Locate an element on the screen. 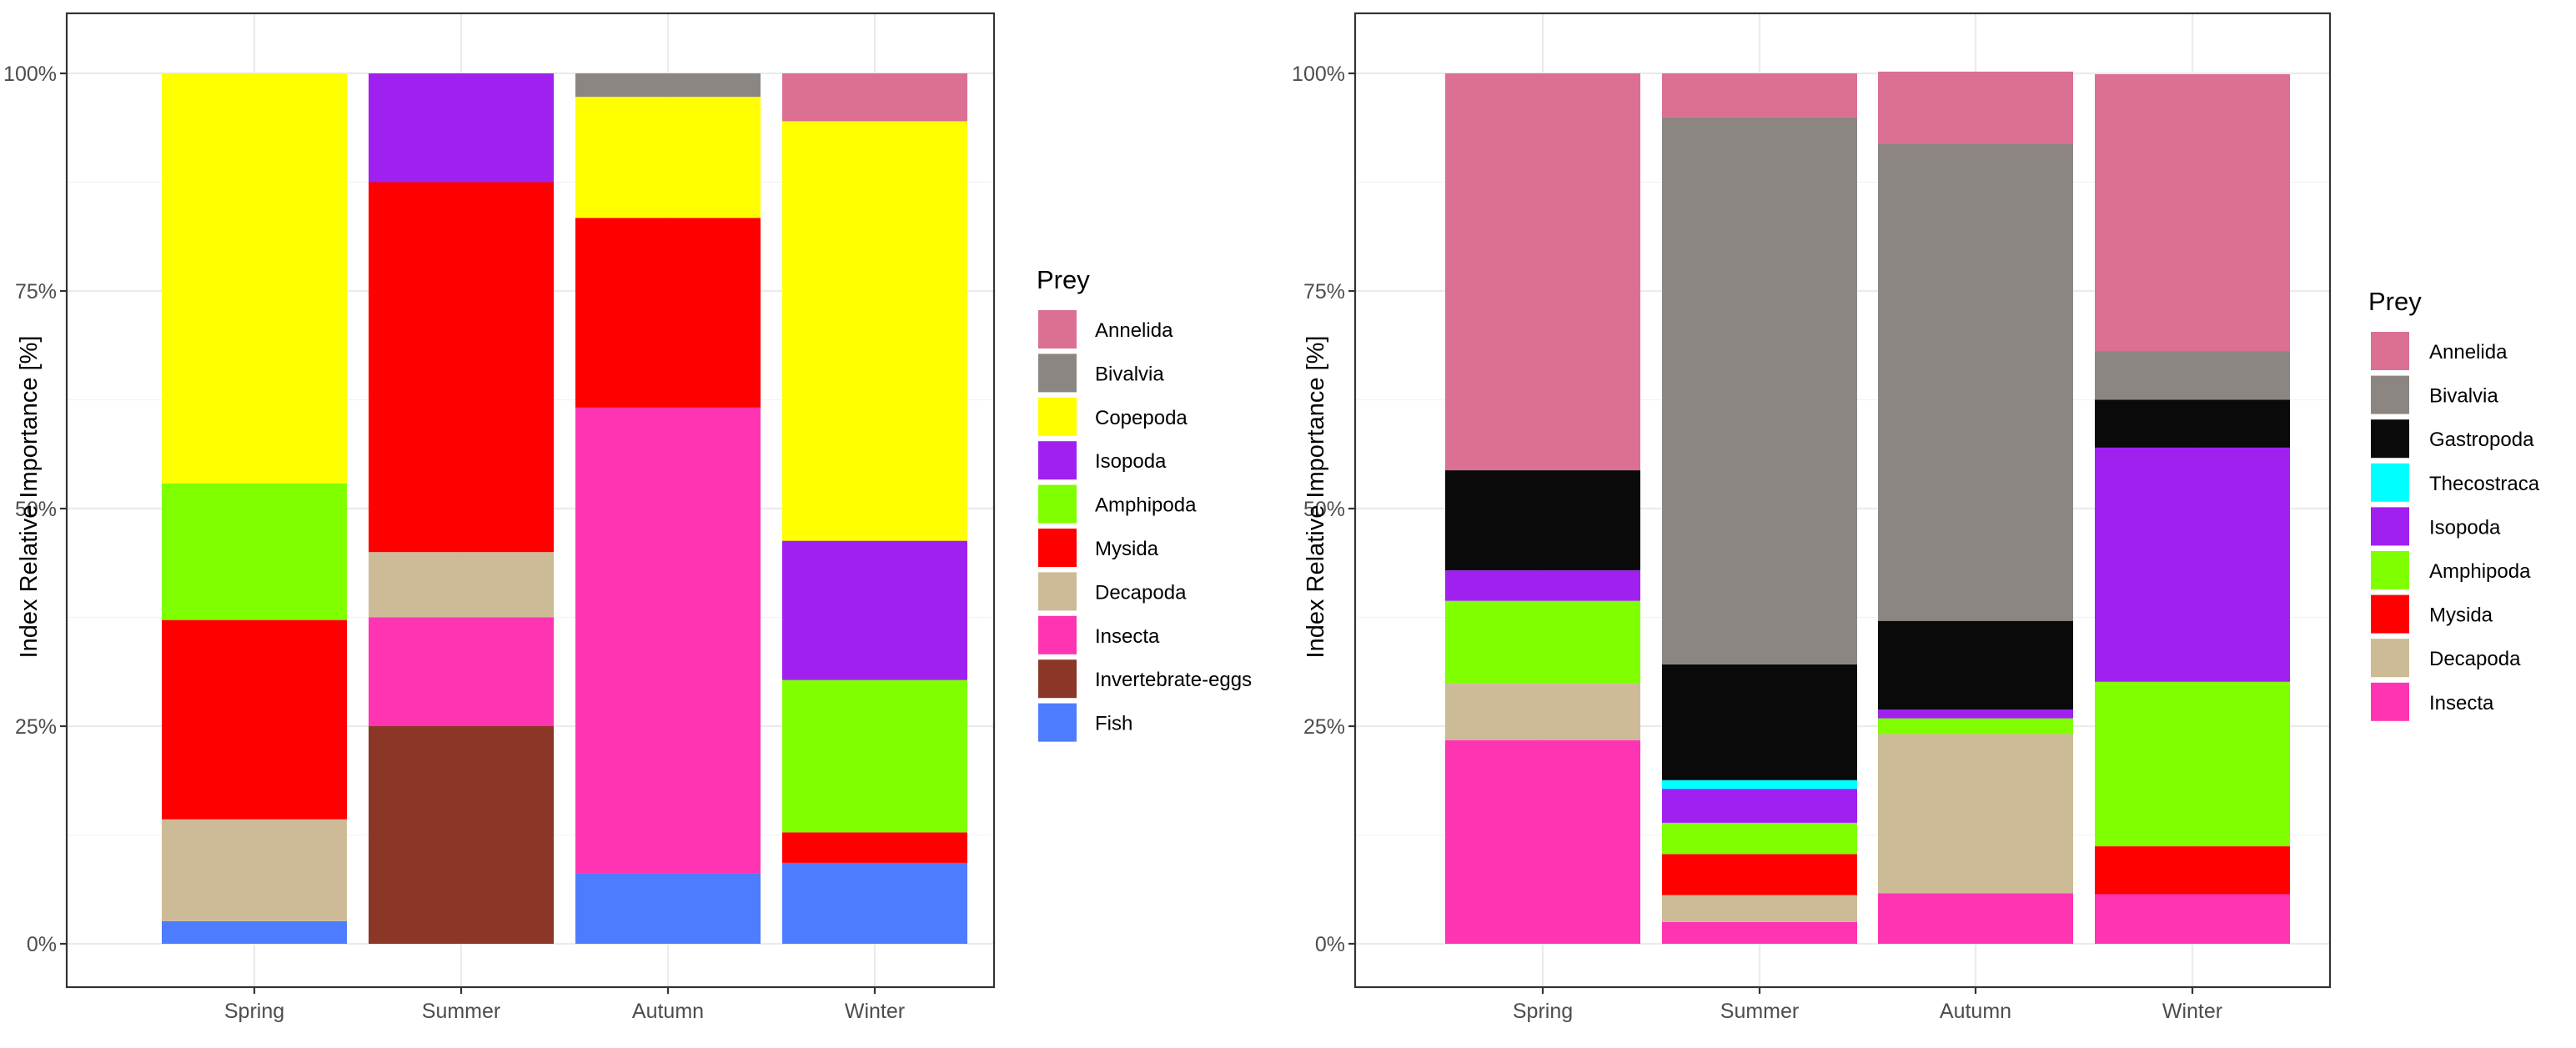 This screenshot has height=1048, width=2576. legend-label-insecta: Insecta is located at coordinates (1127, 636).